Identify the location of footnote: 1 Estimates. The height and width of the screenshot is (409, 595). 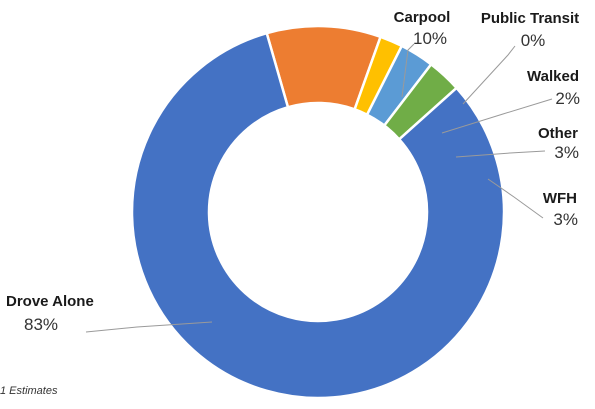
(29, 391).